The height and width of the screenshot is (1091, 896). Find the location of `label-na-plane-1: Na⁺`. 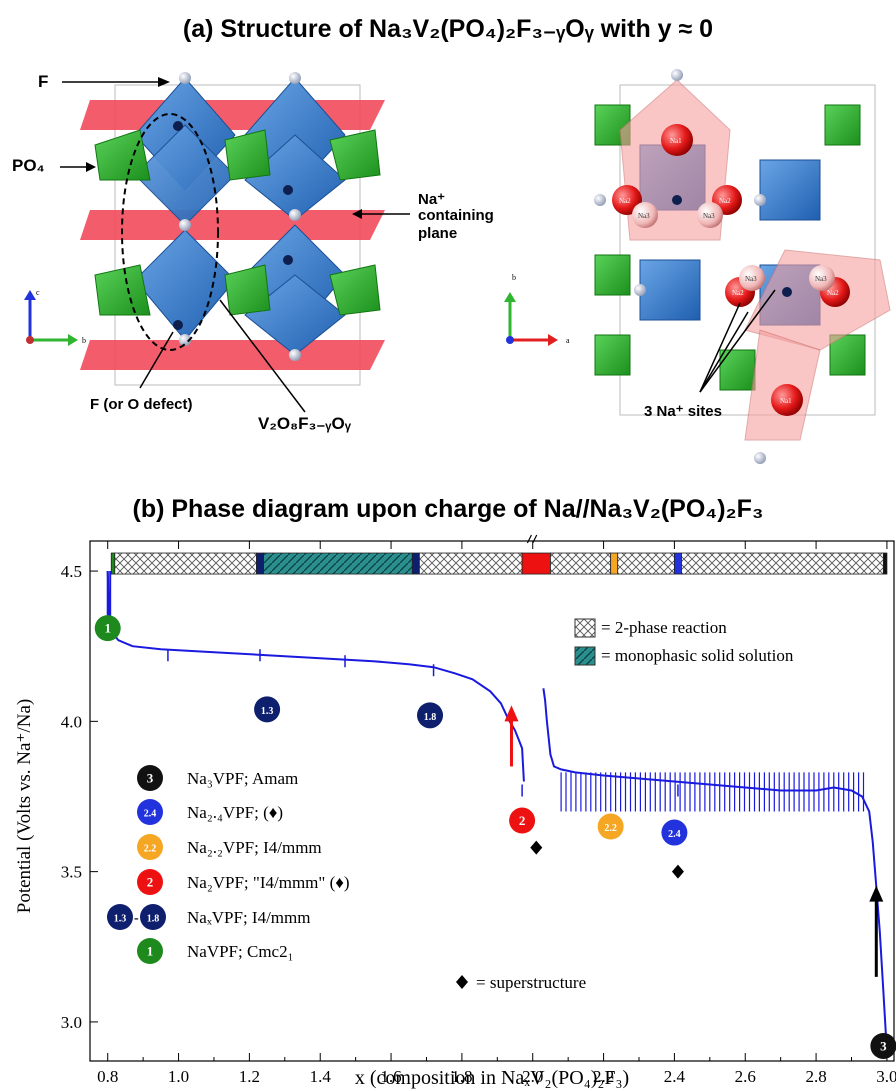

label-na-plane-1: Na⁺ is located at coordinates (432, 199).